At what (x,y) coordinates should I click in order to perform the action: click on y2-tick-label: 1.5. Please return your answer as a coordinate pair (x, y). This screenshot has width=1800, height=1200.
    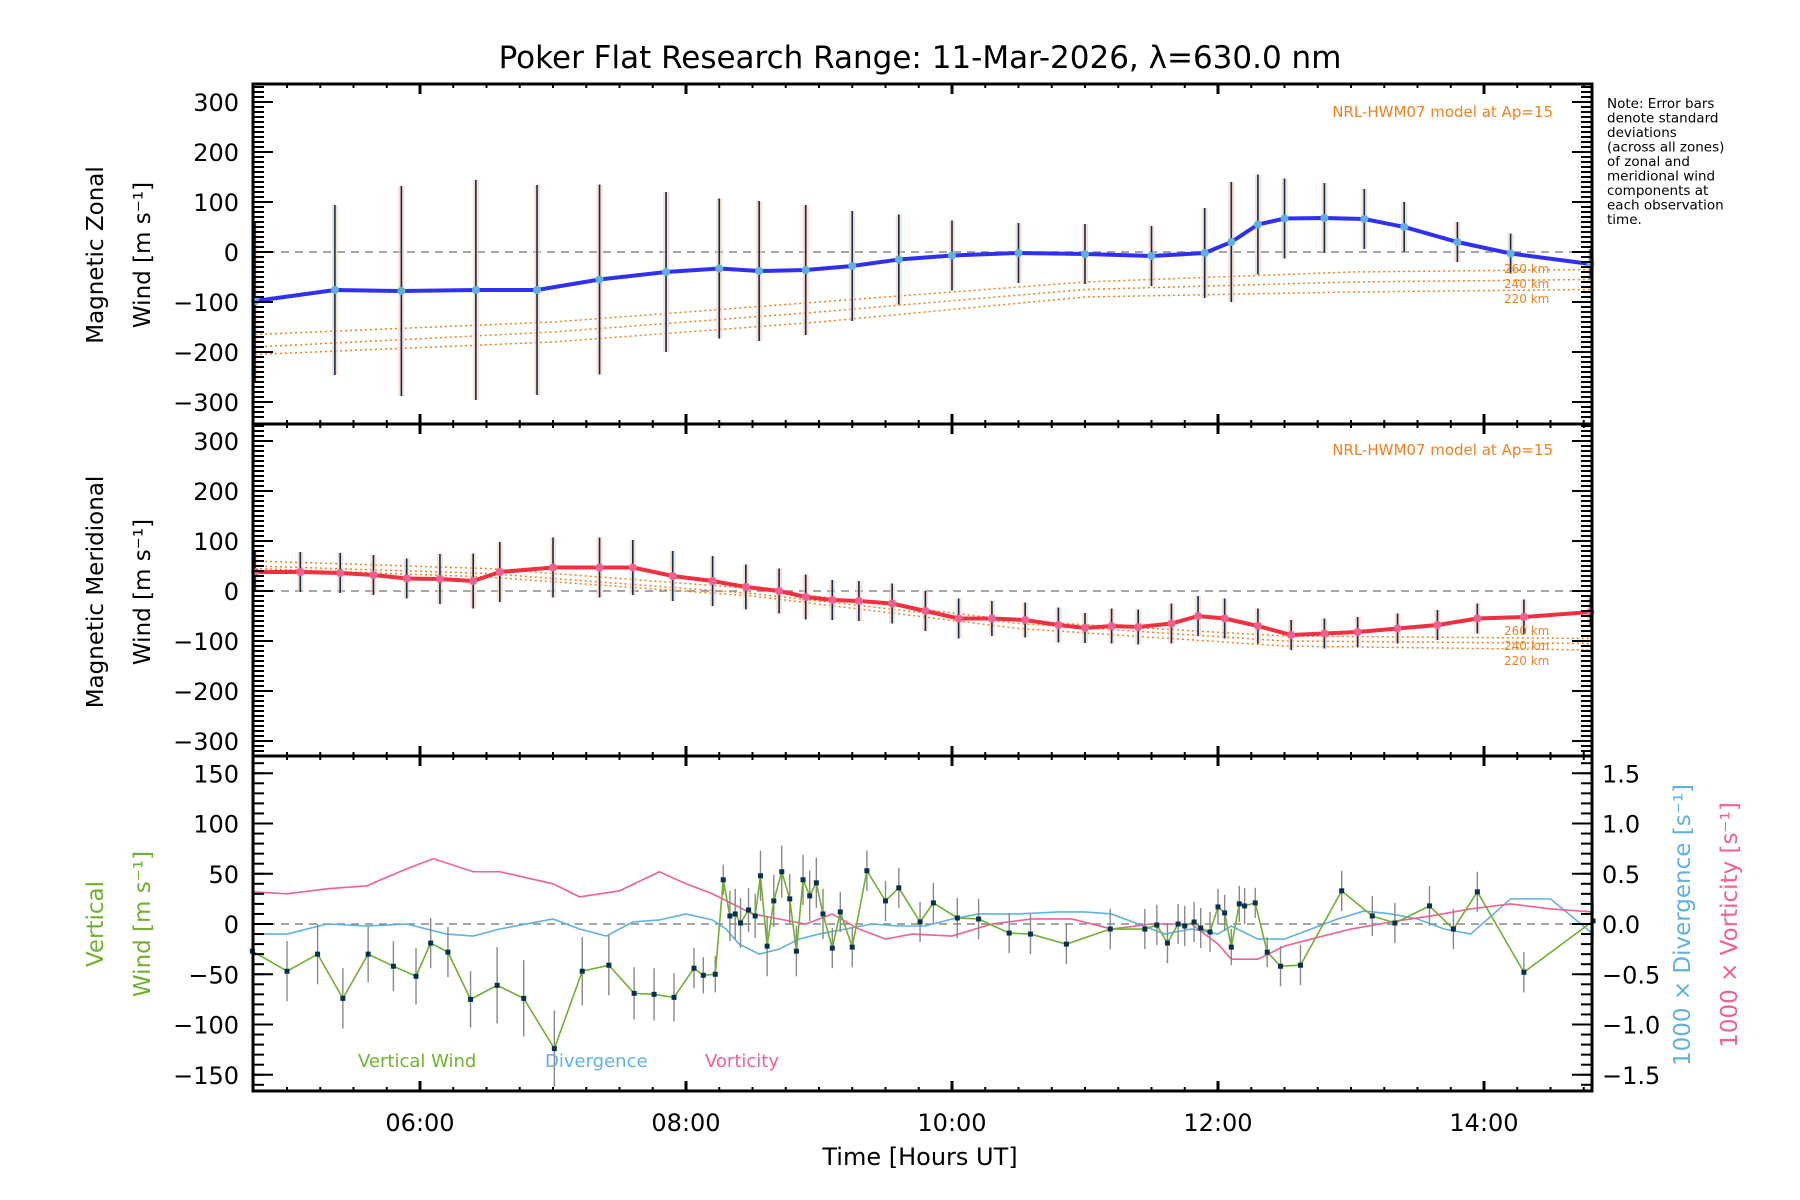
    Looking at the image, I should click on (1621, 774).